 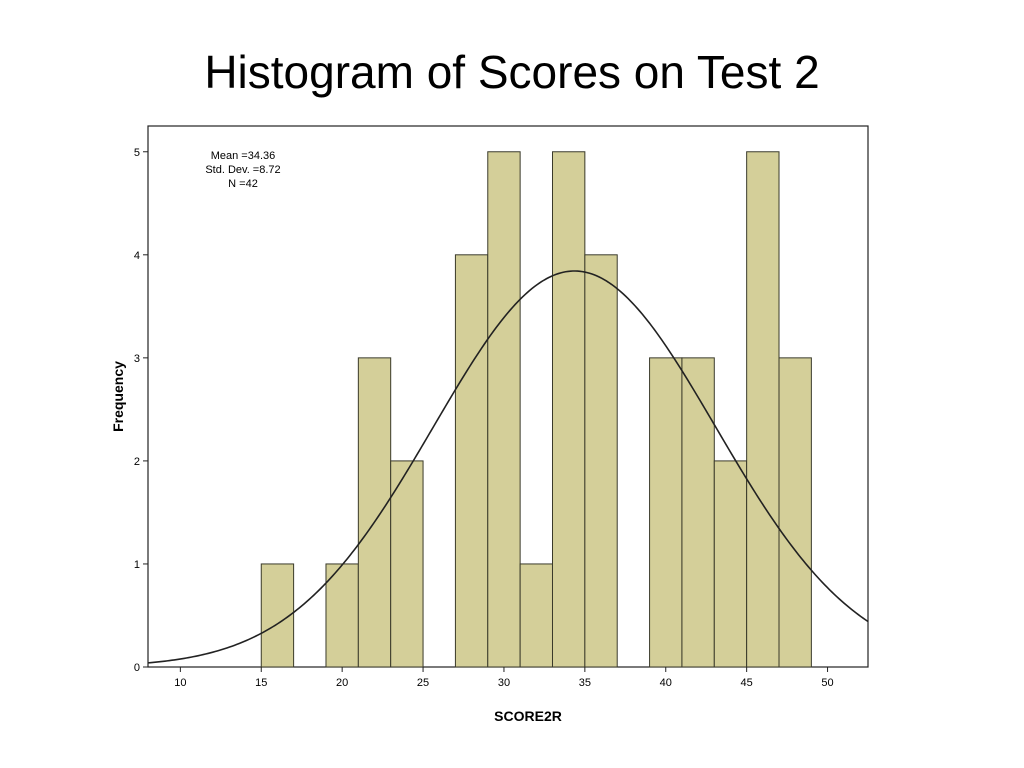 What do you see at coordinates (137, 565) in the screenshot?
I see `y-tick-label: 1` at bounding box center [137, 565].